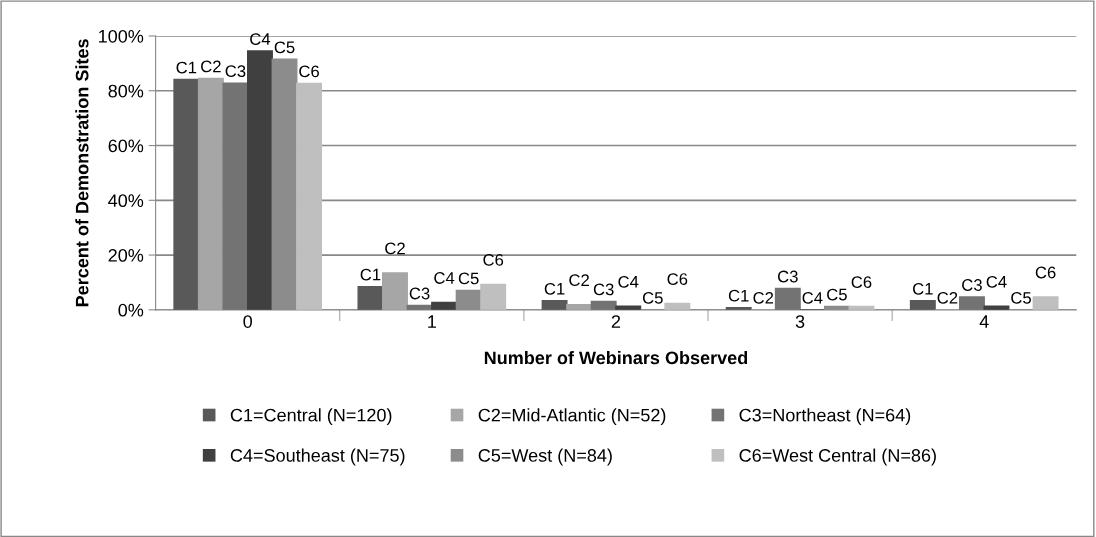 Image resolution: width=1096 pixels, height=537 pixels. Describe the element at coordinates (432, 321) in the screenshot. I see `x-tick-label: 1` at that location.